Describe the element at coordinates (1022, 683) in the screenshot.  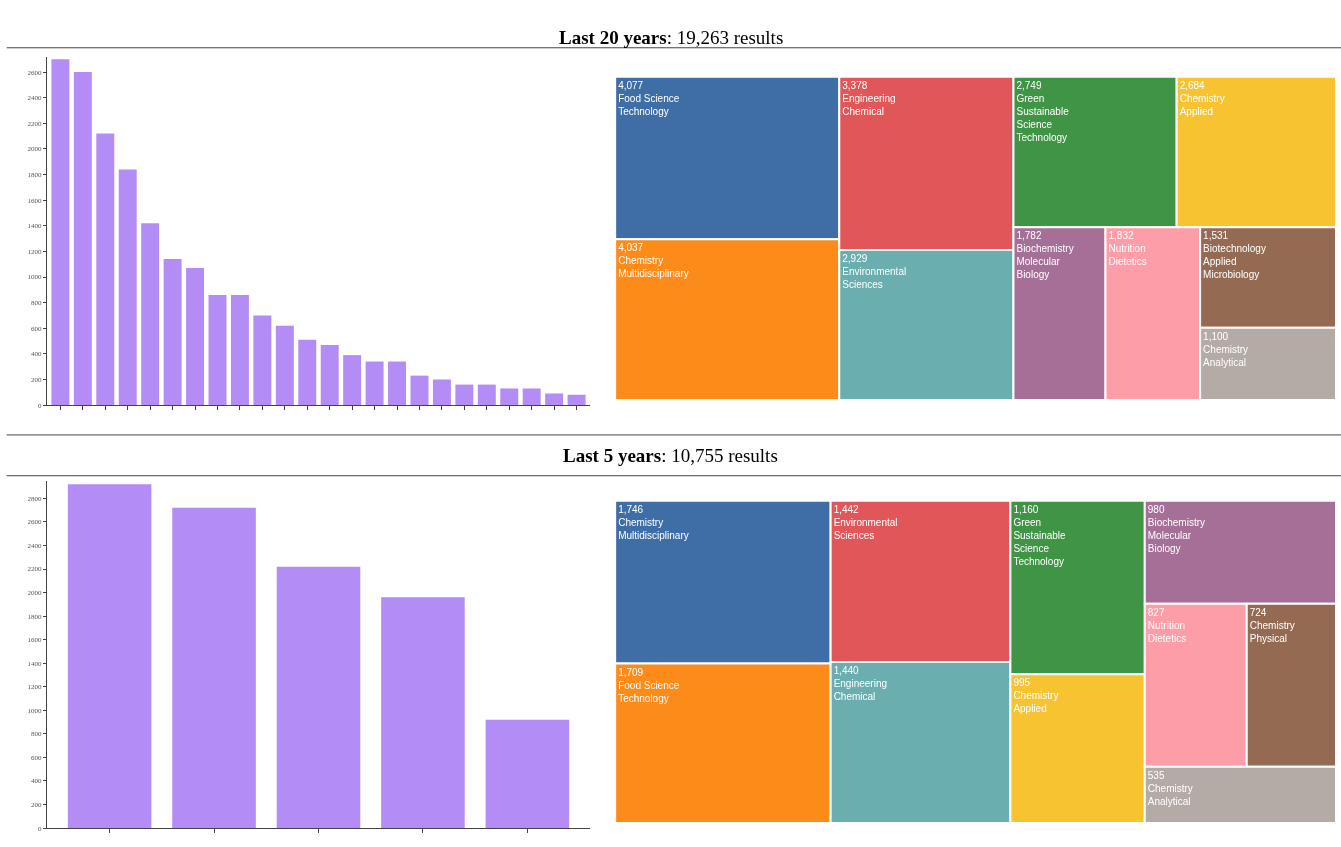
I see `data-label: 995` at that location.